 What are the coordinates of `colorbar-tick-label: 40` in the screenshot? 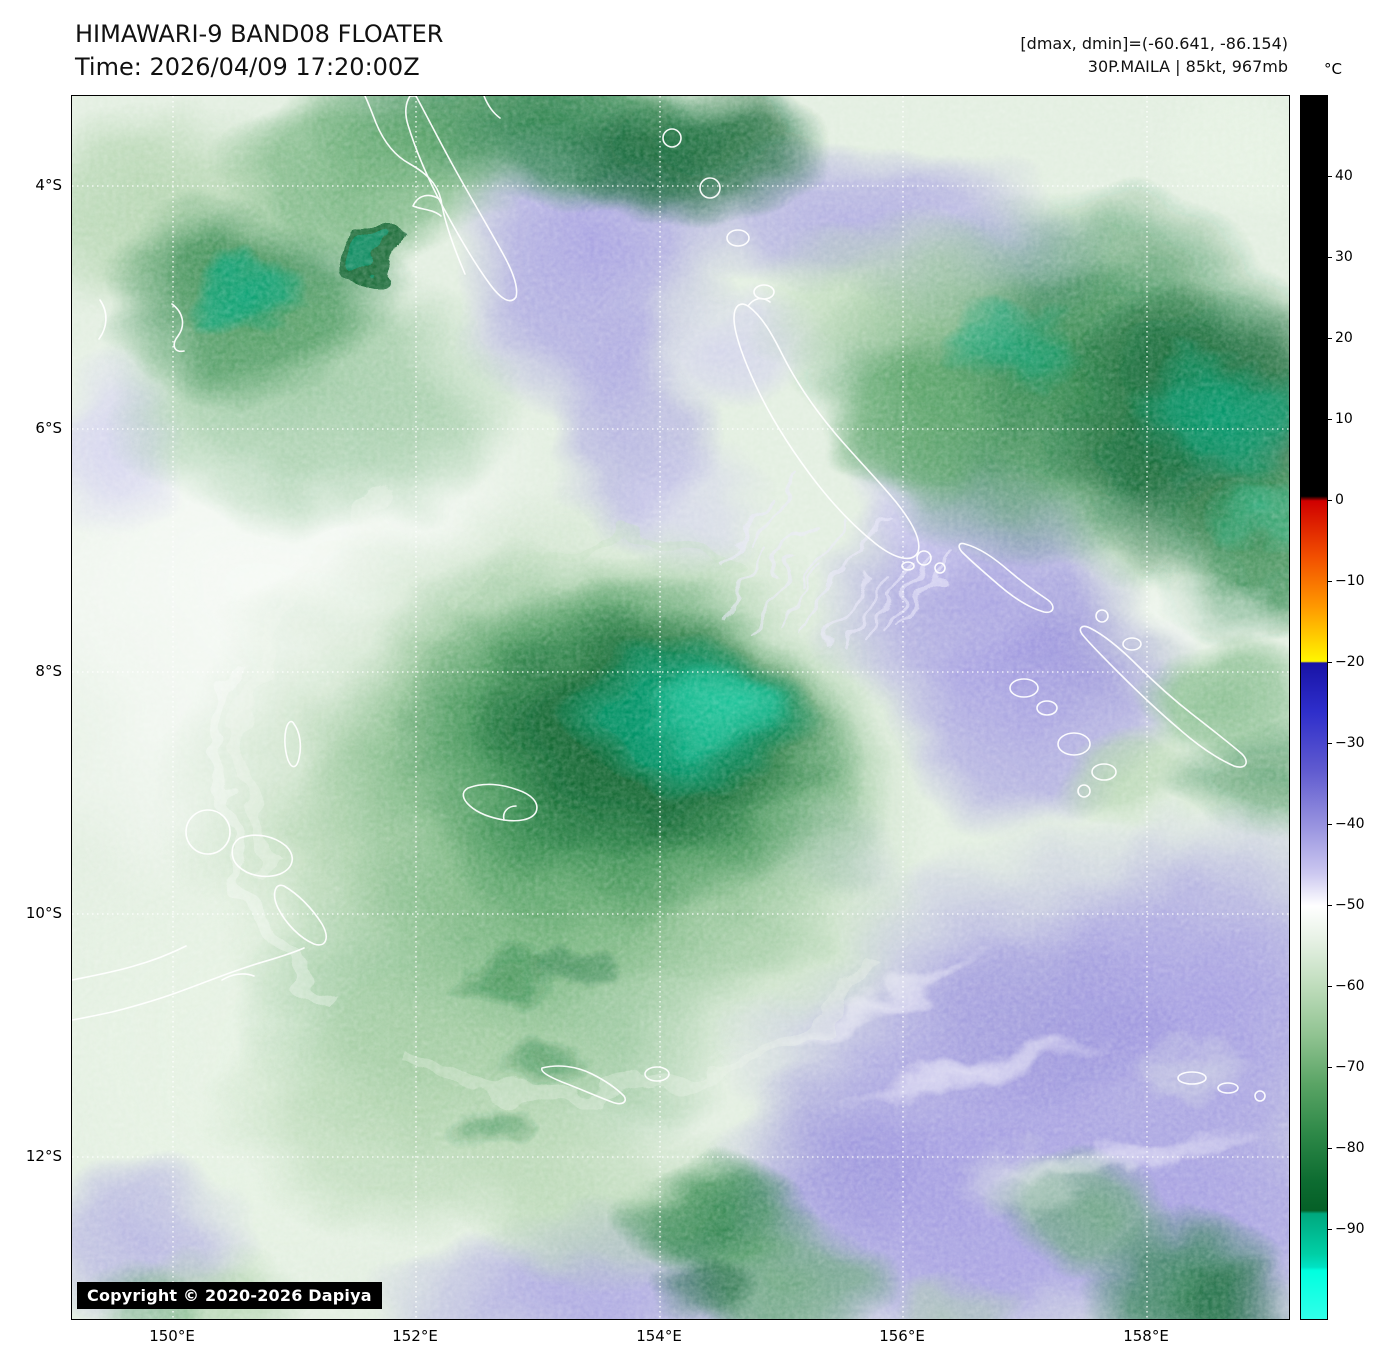 It's located at (1344, 175).